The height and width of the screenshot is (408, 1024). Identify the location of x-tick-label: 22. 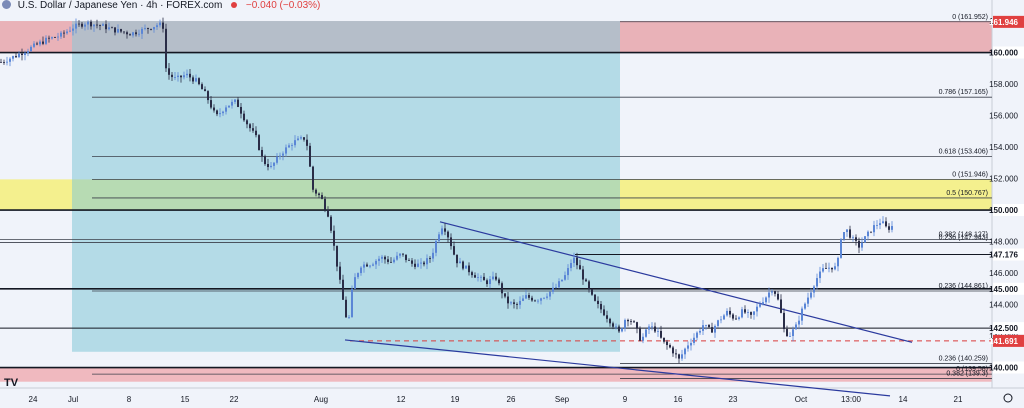
(234, 399).